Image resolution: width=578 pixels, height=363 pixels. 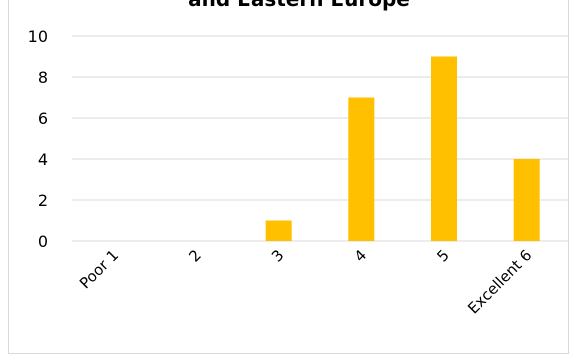 I want to click on chart-title: and Eastern Europe, so click(x=299, y=5).